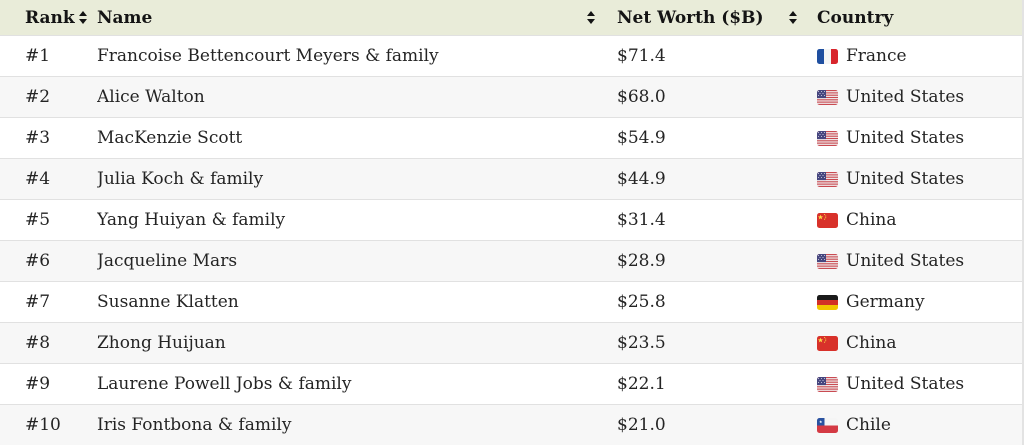  What do you see at coordinates (641, 343) in the screenshot?
I see `net-worth-cell: $23.5` at bounding box center [641, 343].